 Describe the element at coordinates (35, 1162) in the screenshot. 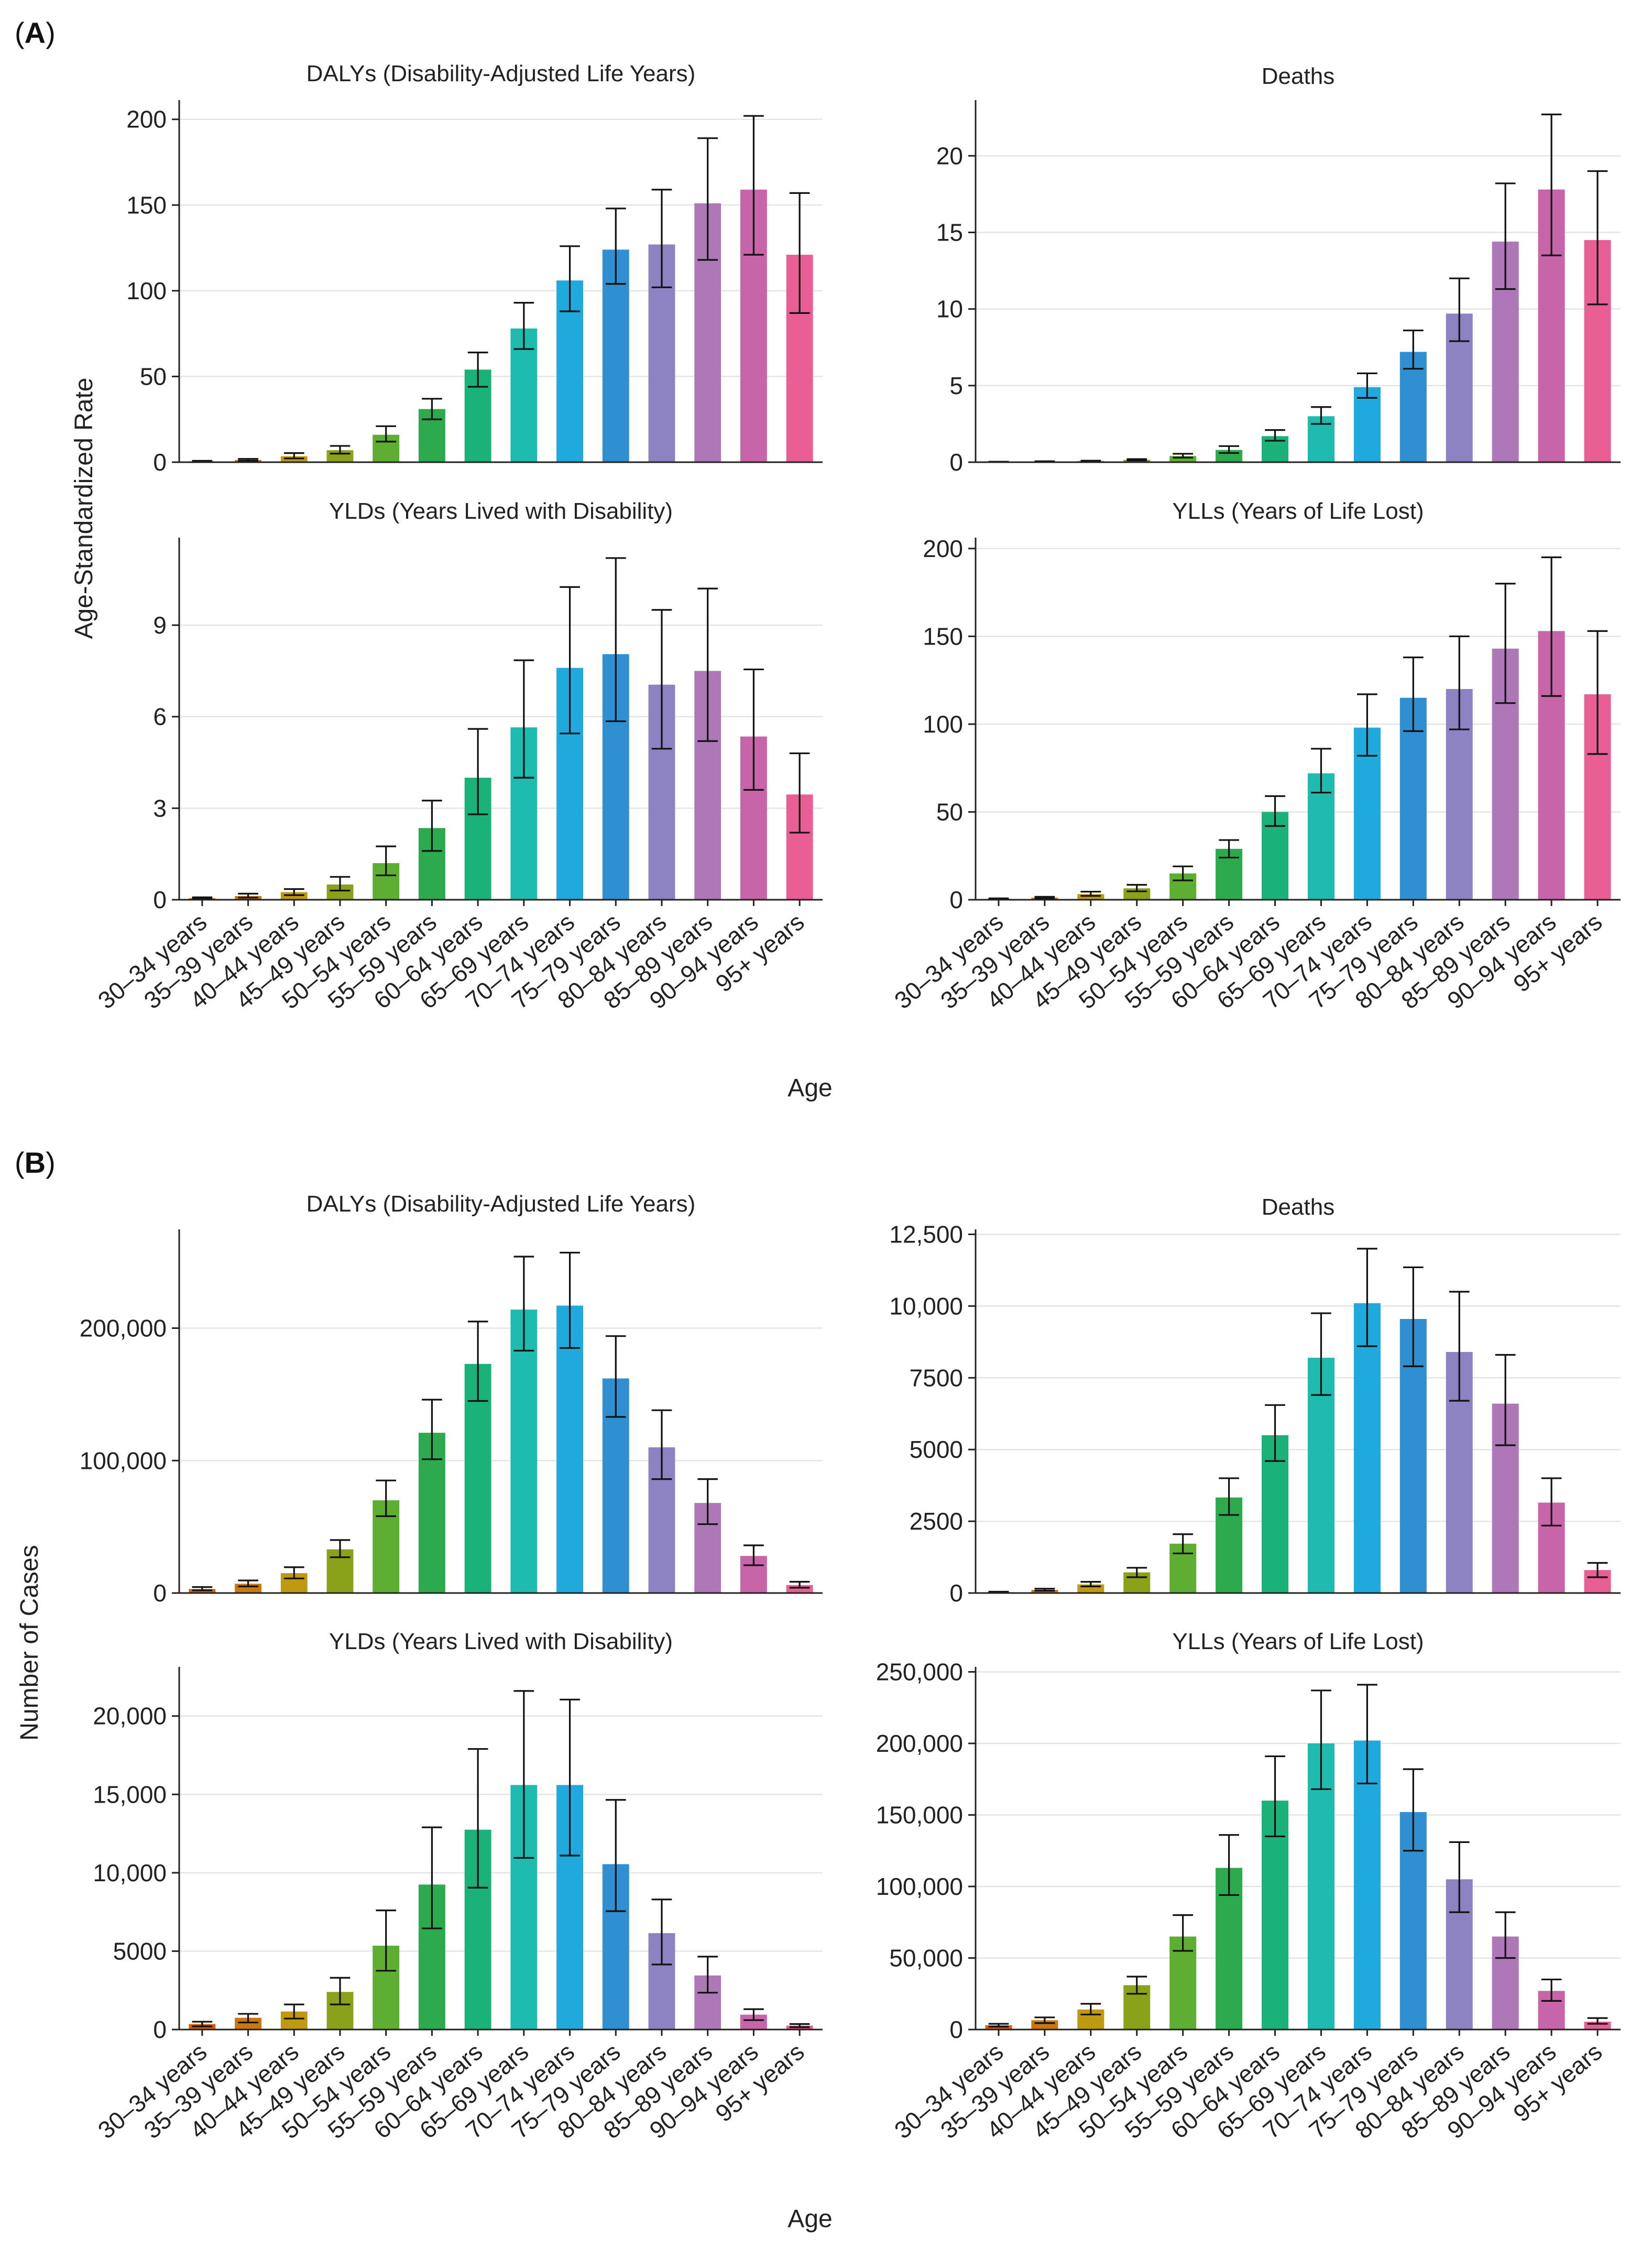

I see `panel-label-b: (B)` at that location.